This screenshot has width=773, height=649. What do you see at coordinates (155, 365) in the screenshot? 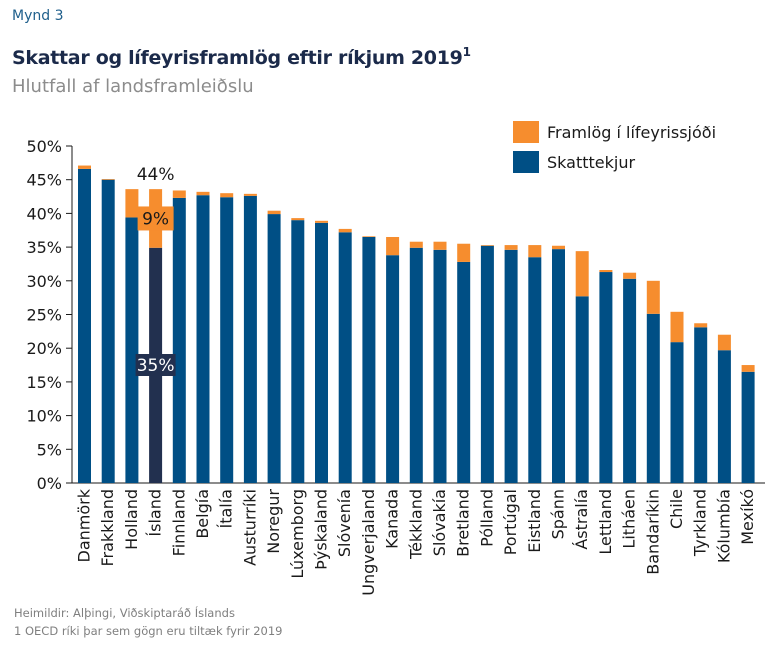
I see `annotation-tax-box` at bounding box center [155, 365].